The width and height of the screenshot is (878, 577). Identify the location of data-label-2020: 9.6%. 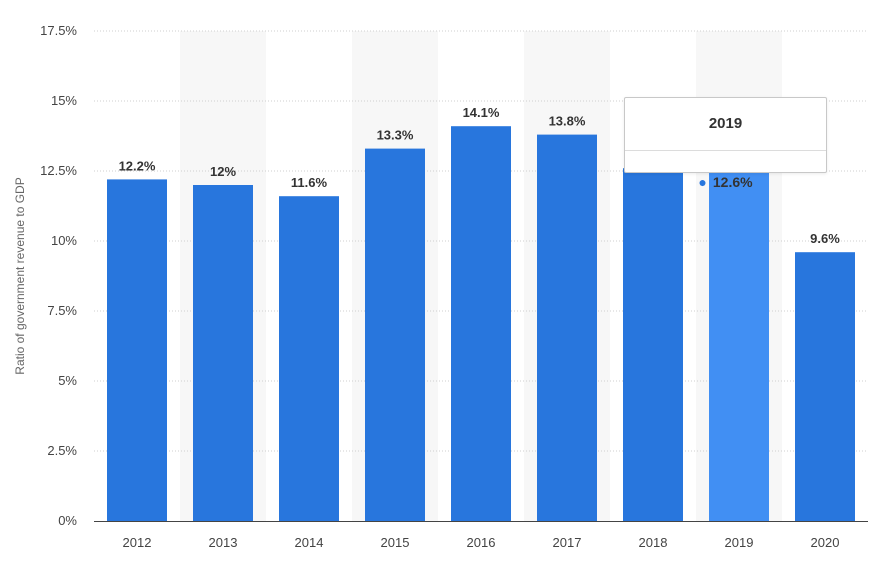
(825, 238).